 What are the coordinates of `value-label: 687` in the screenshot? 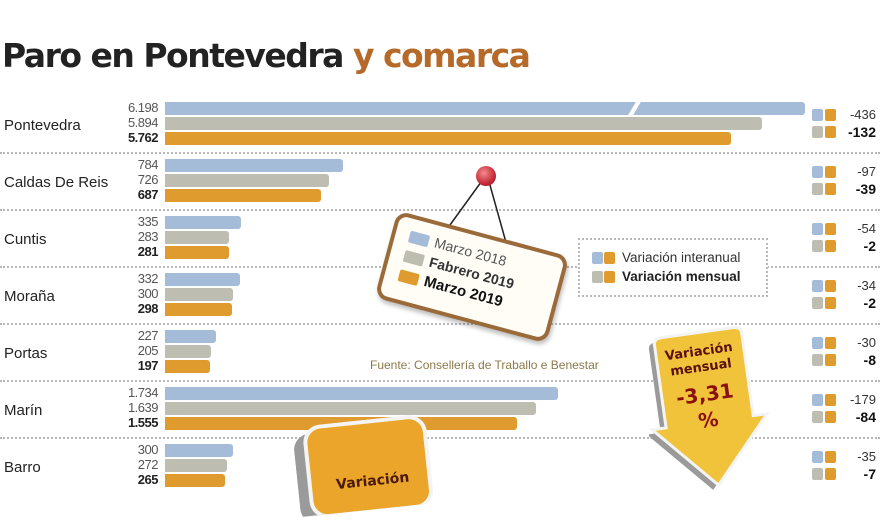 It's located at (148, 194).